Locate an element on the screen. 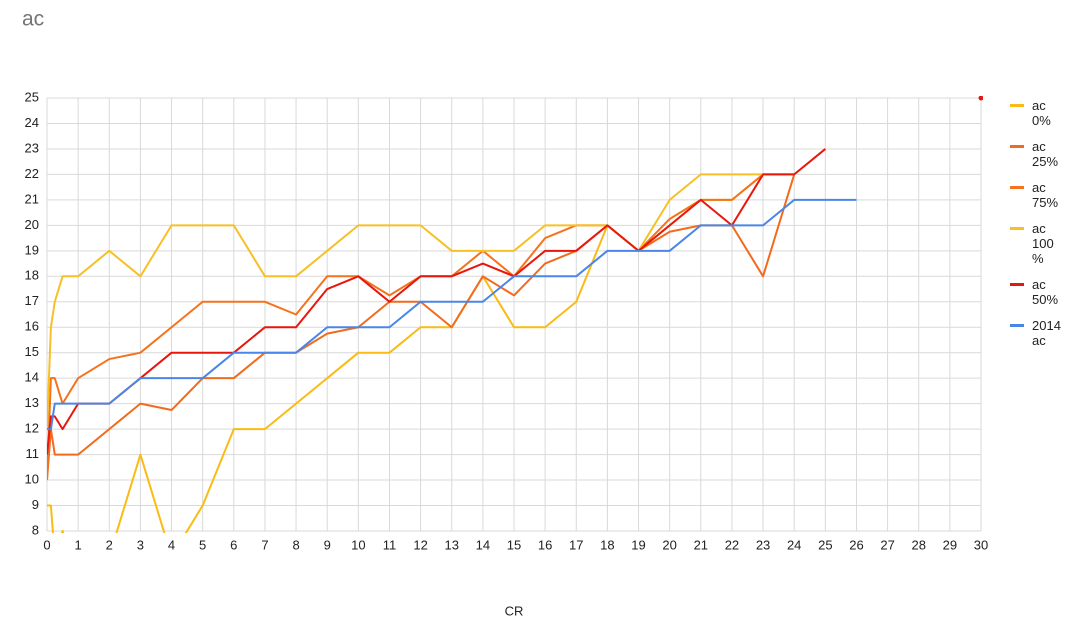  x-tick-label: 16 is located at coordinates (545, 544).